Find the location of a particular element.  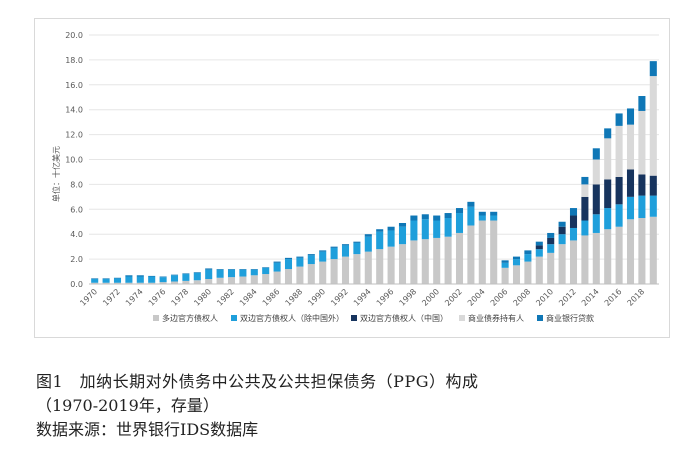

x-tick-label: 1994 is located at coordinates (362, 297).